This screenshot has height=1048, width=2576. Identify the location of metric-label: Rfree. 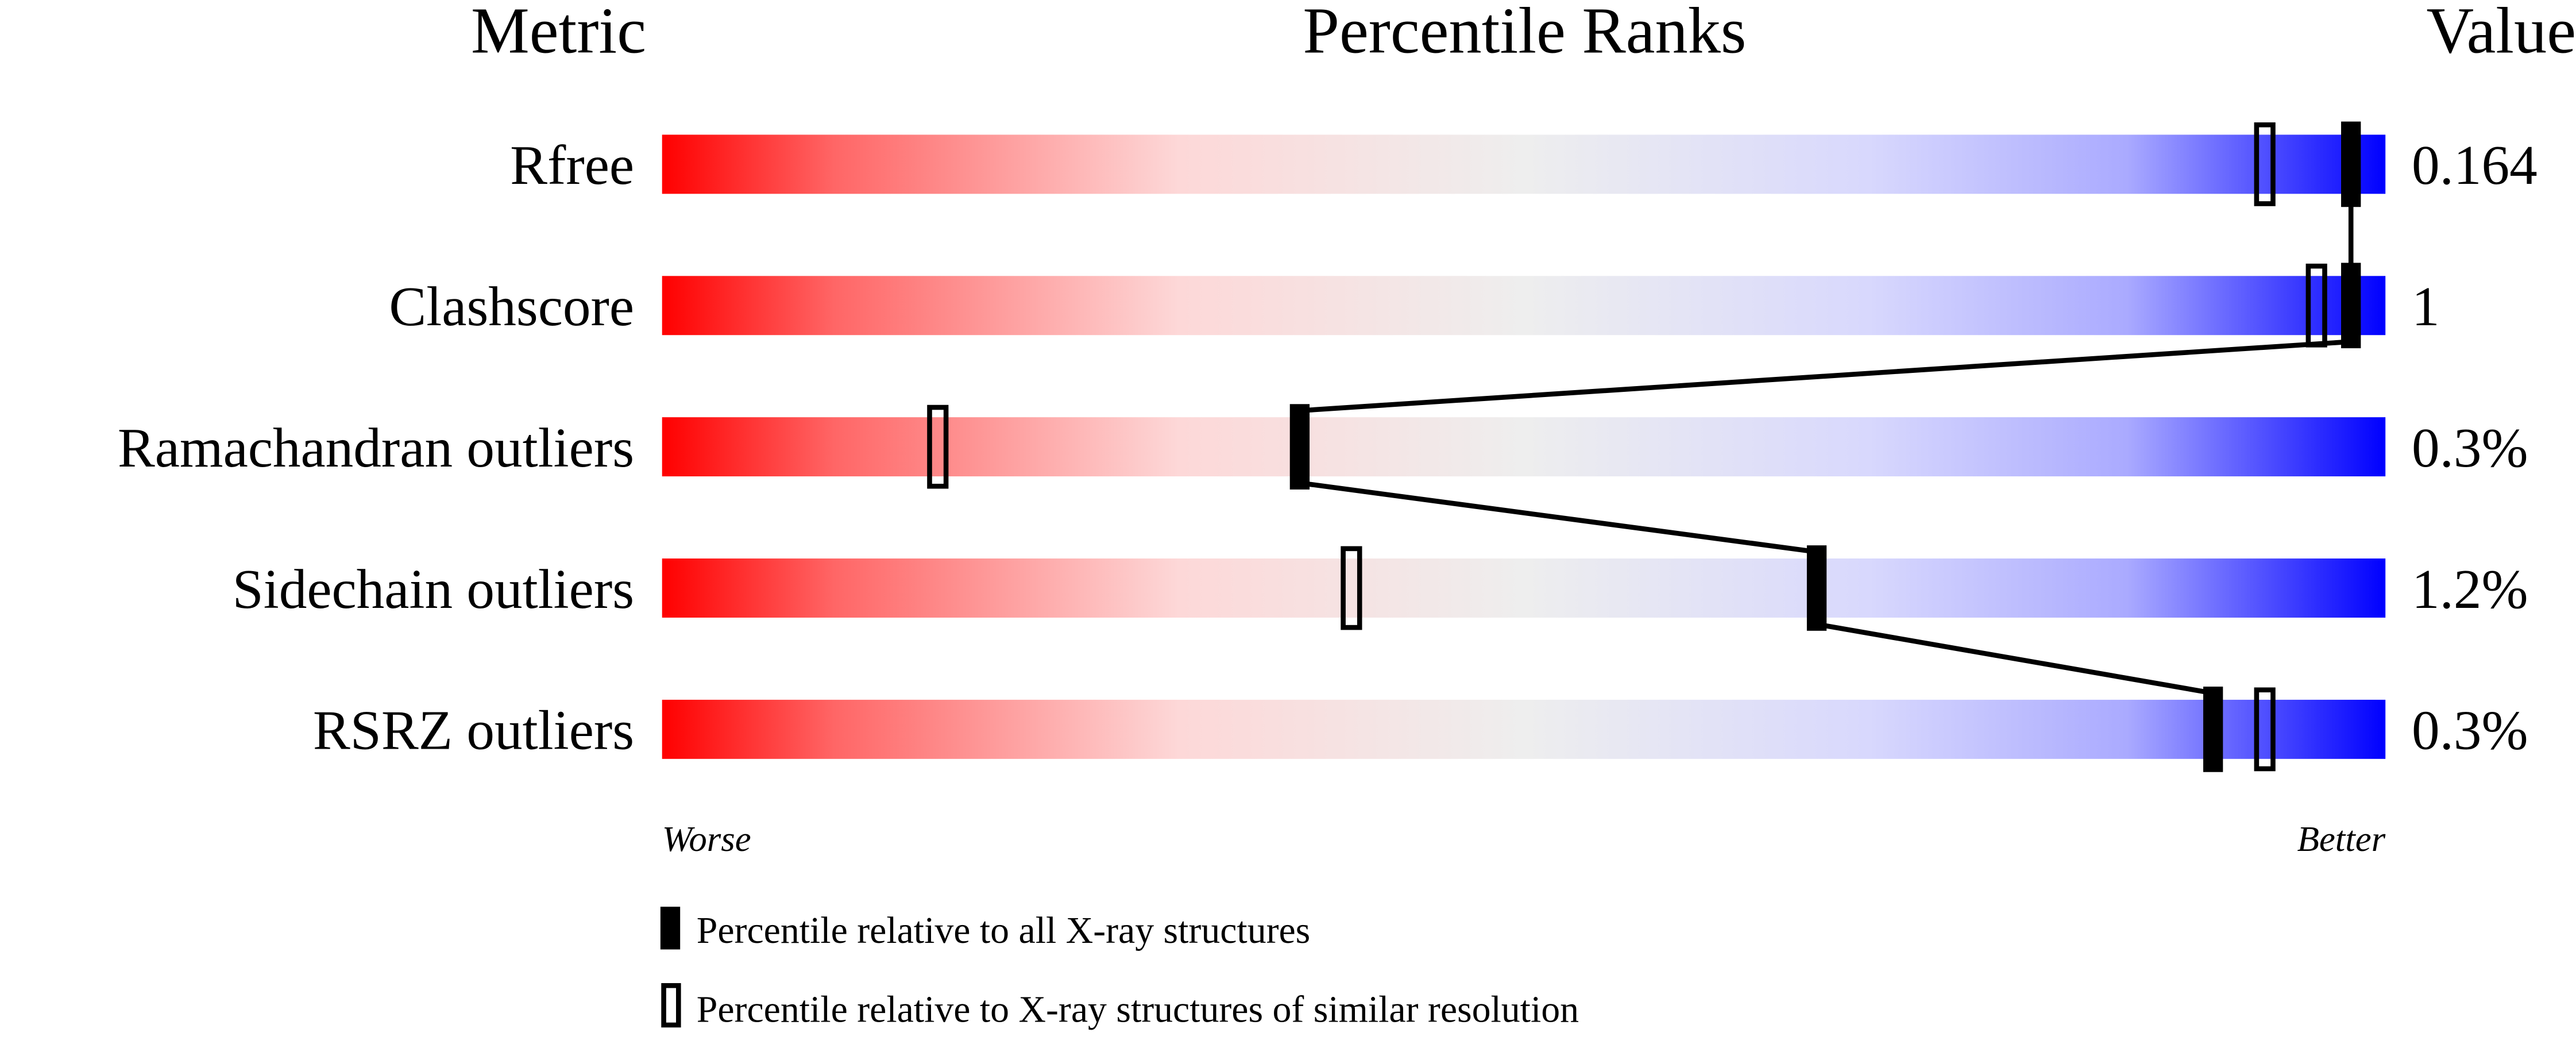
(572, 165).